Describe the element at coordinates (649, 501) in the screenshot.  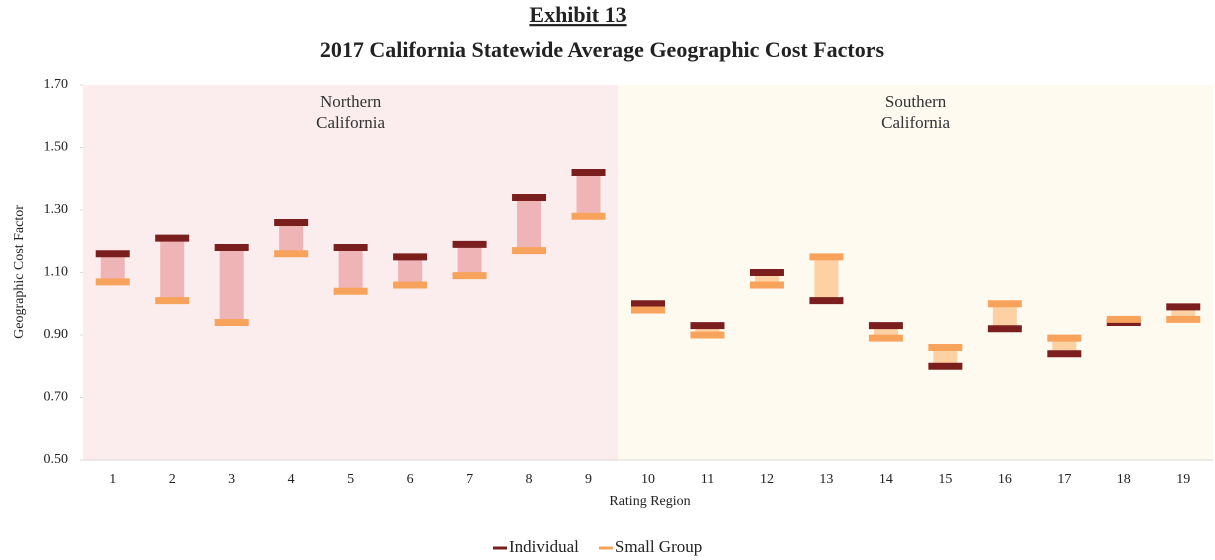
I see `x-axis-label: Rating Region` at that location.